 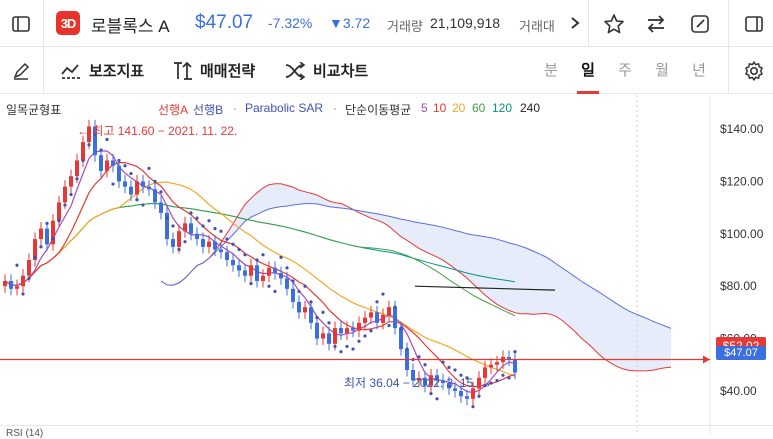 What do you see at coordinates (424, 108) in the screenshot?
I see `legend-ma5: 5` at bounding box center [424, 108].